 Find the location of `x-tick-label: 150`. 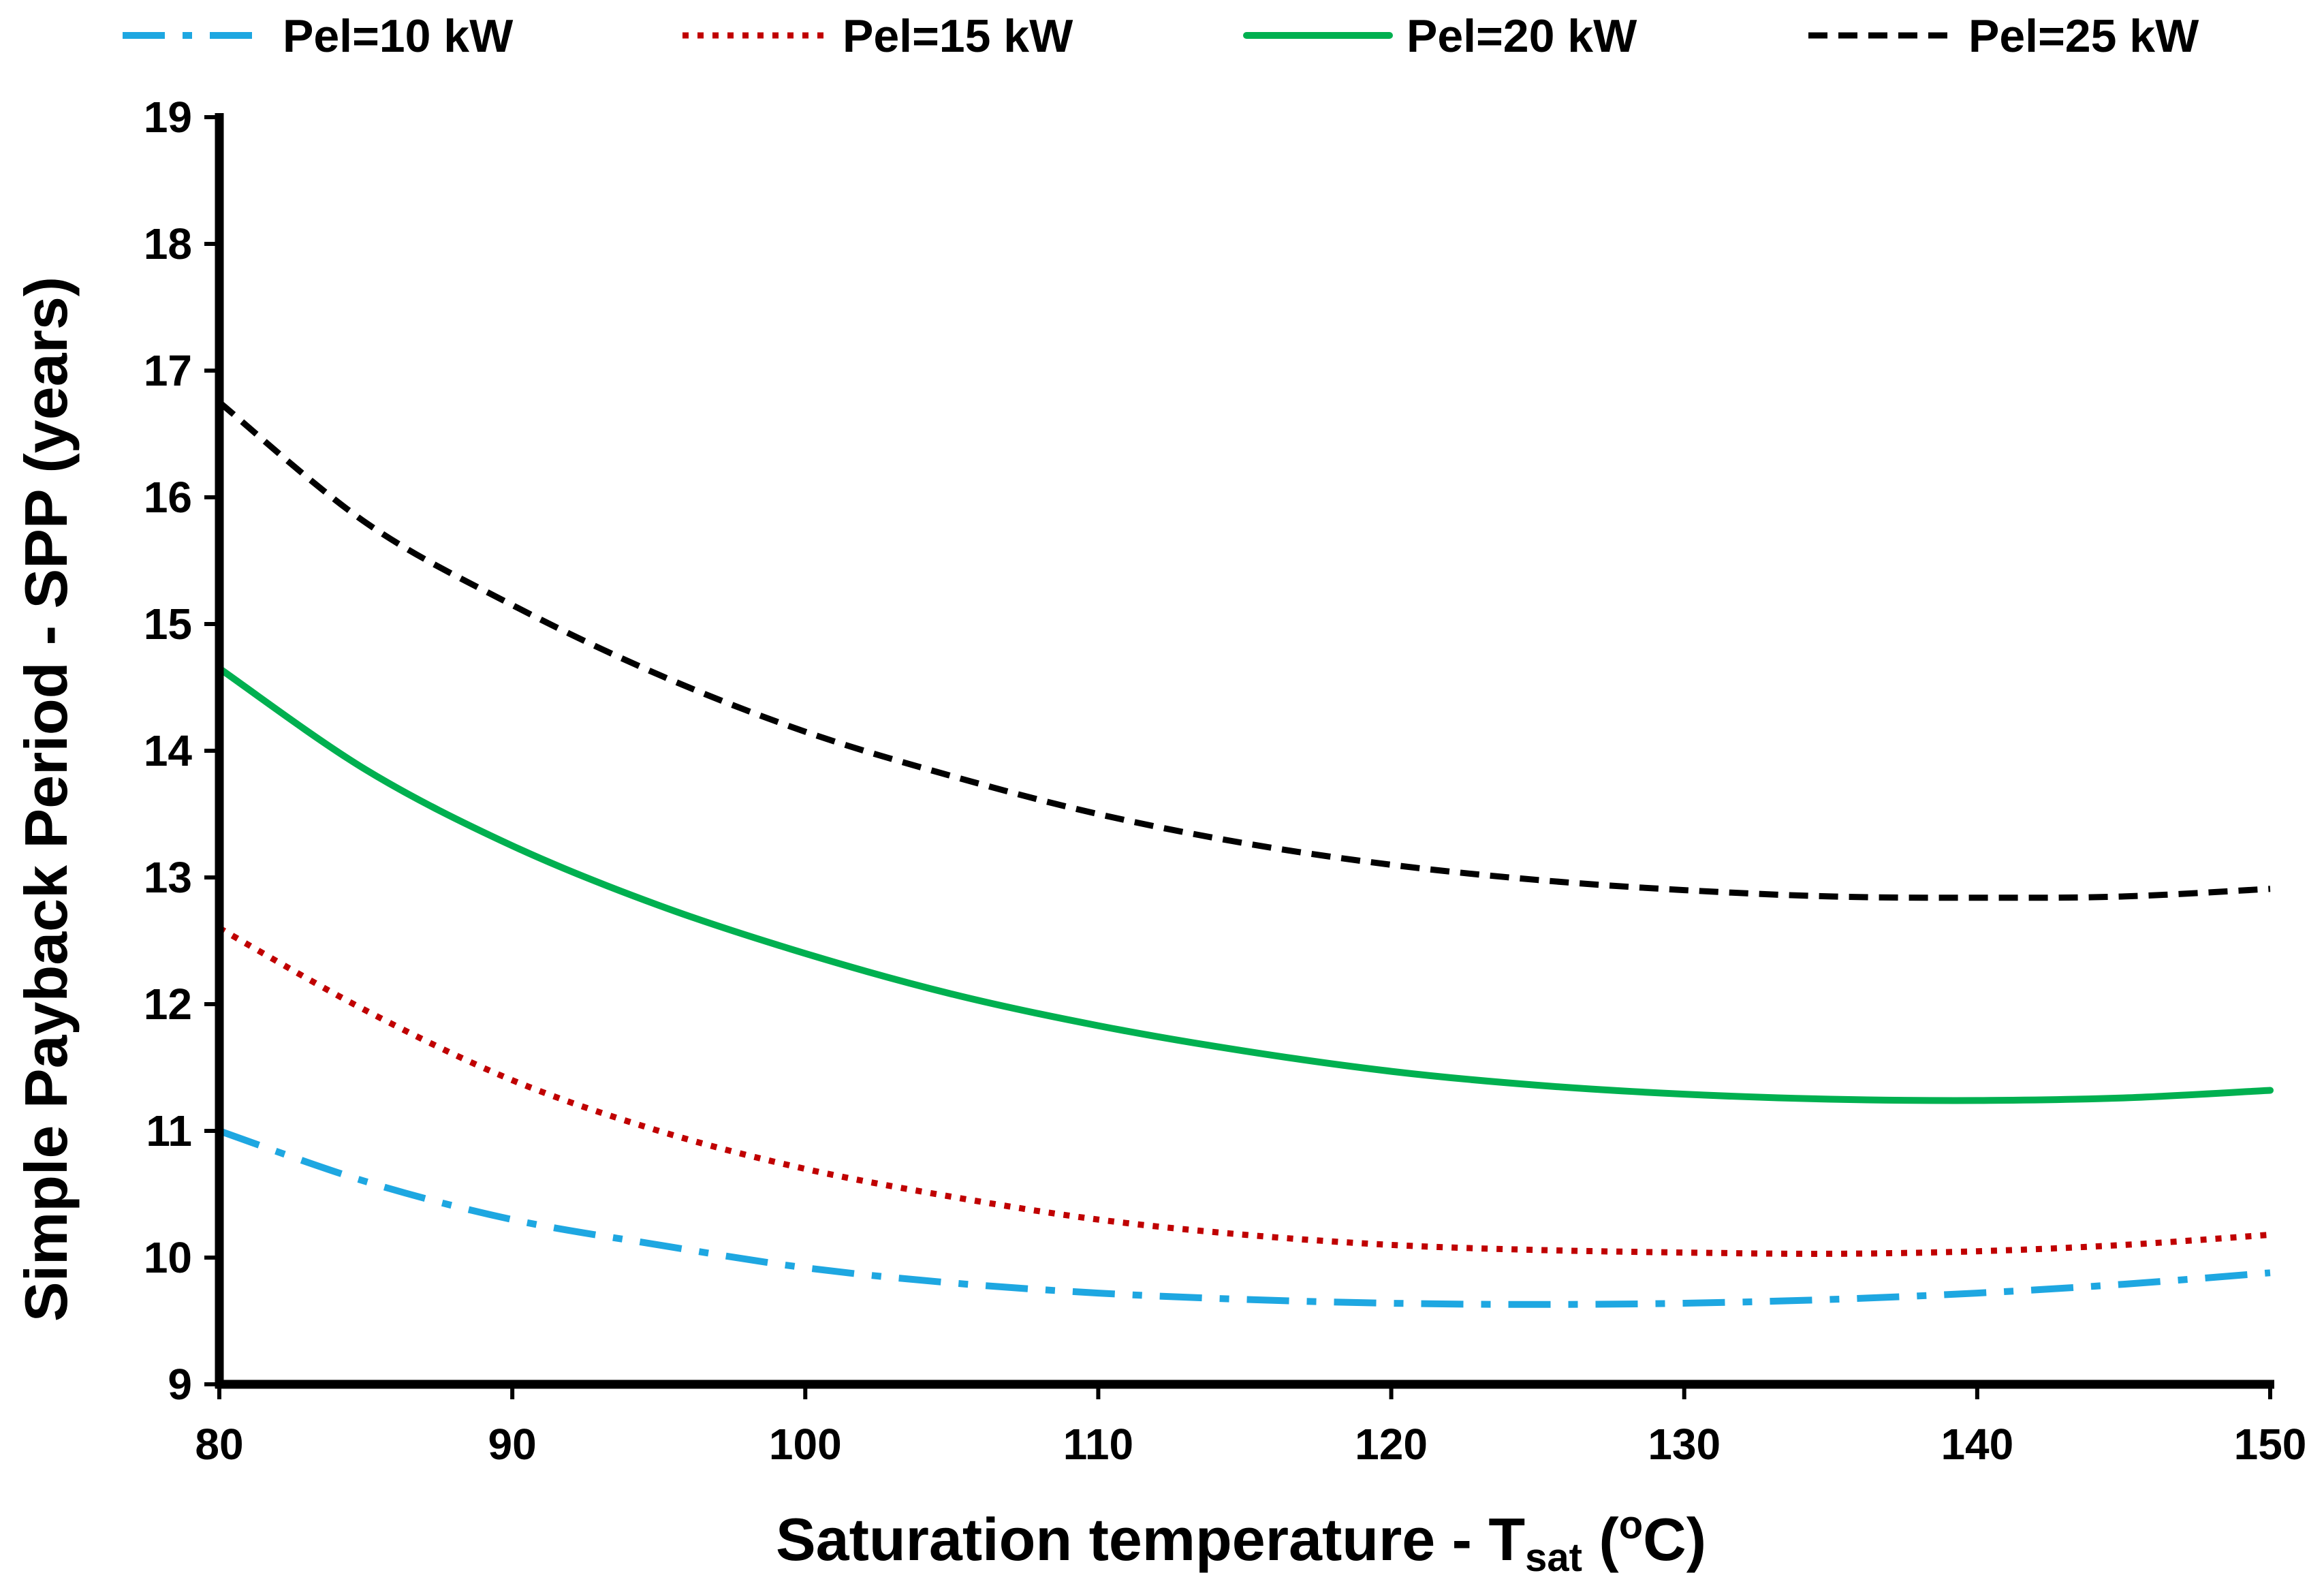

x-tick-label: 150 is located at coordinates (2270, 1444).